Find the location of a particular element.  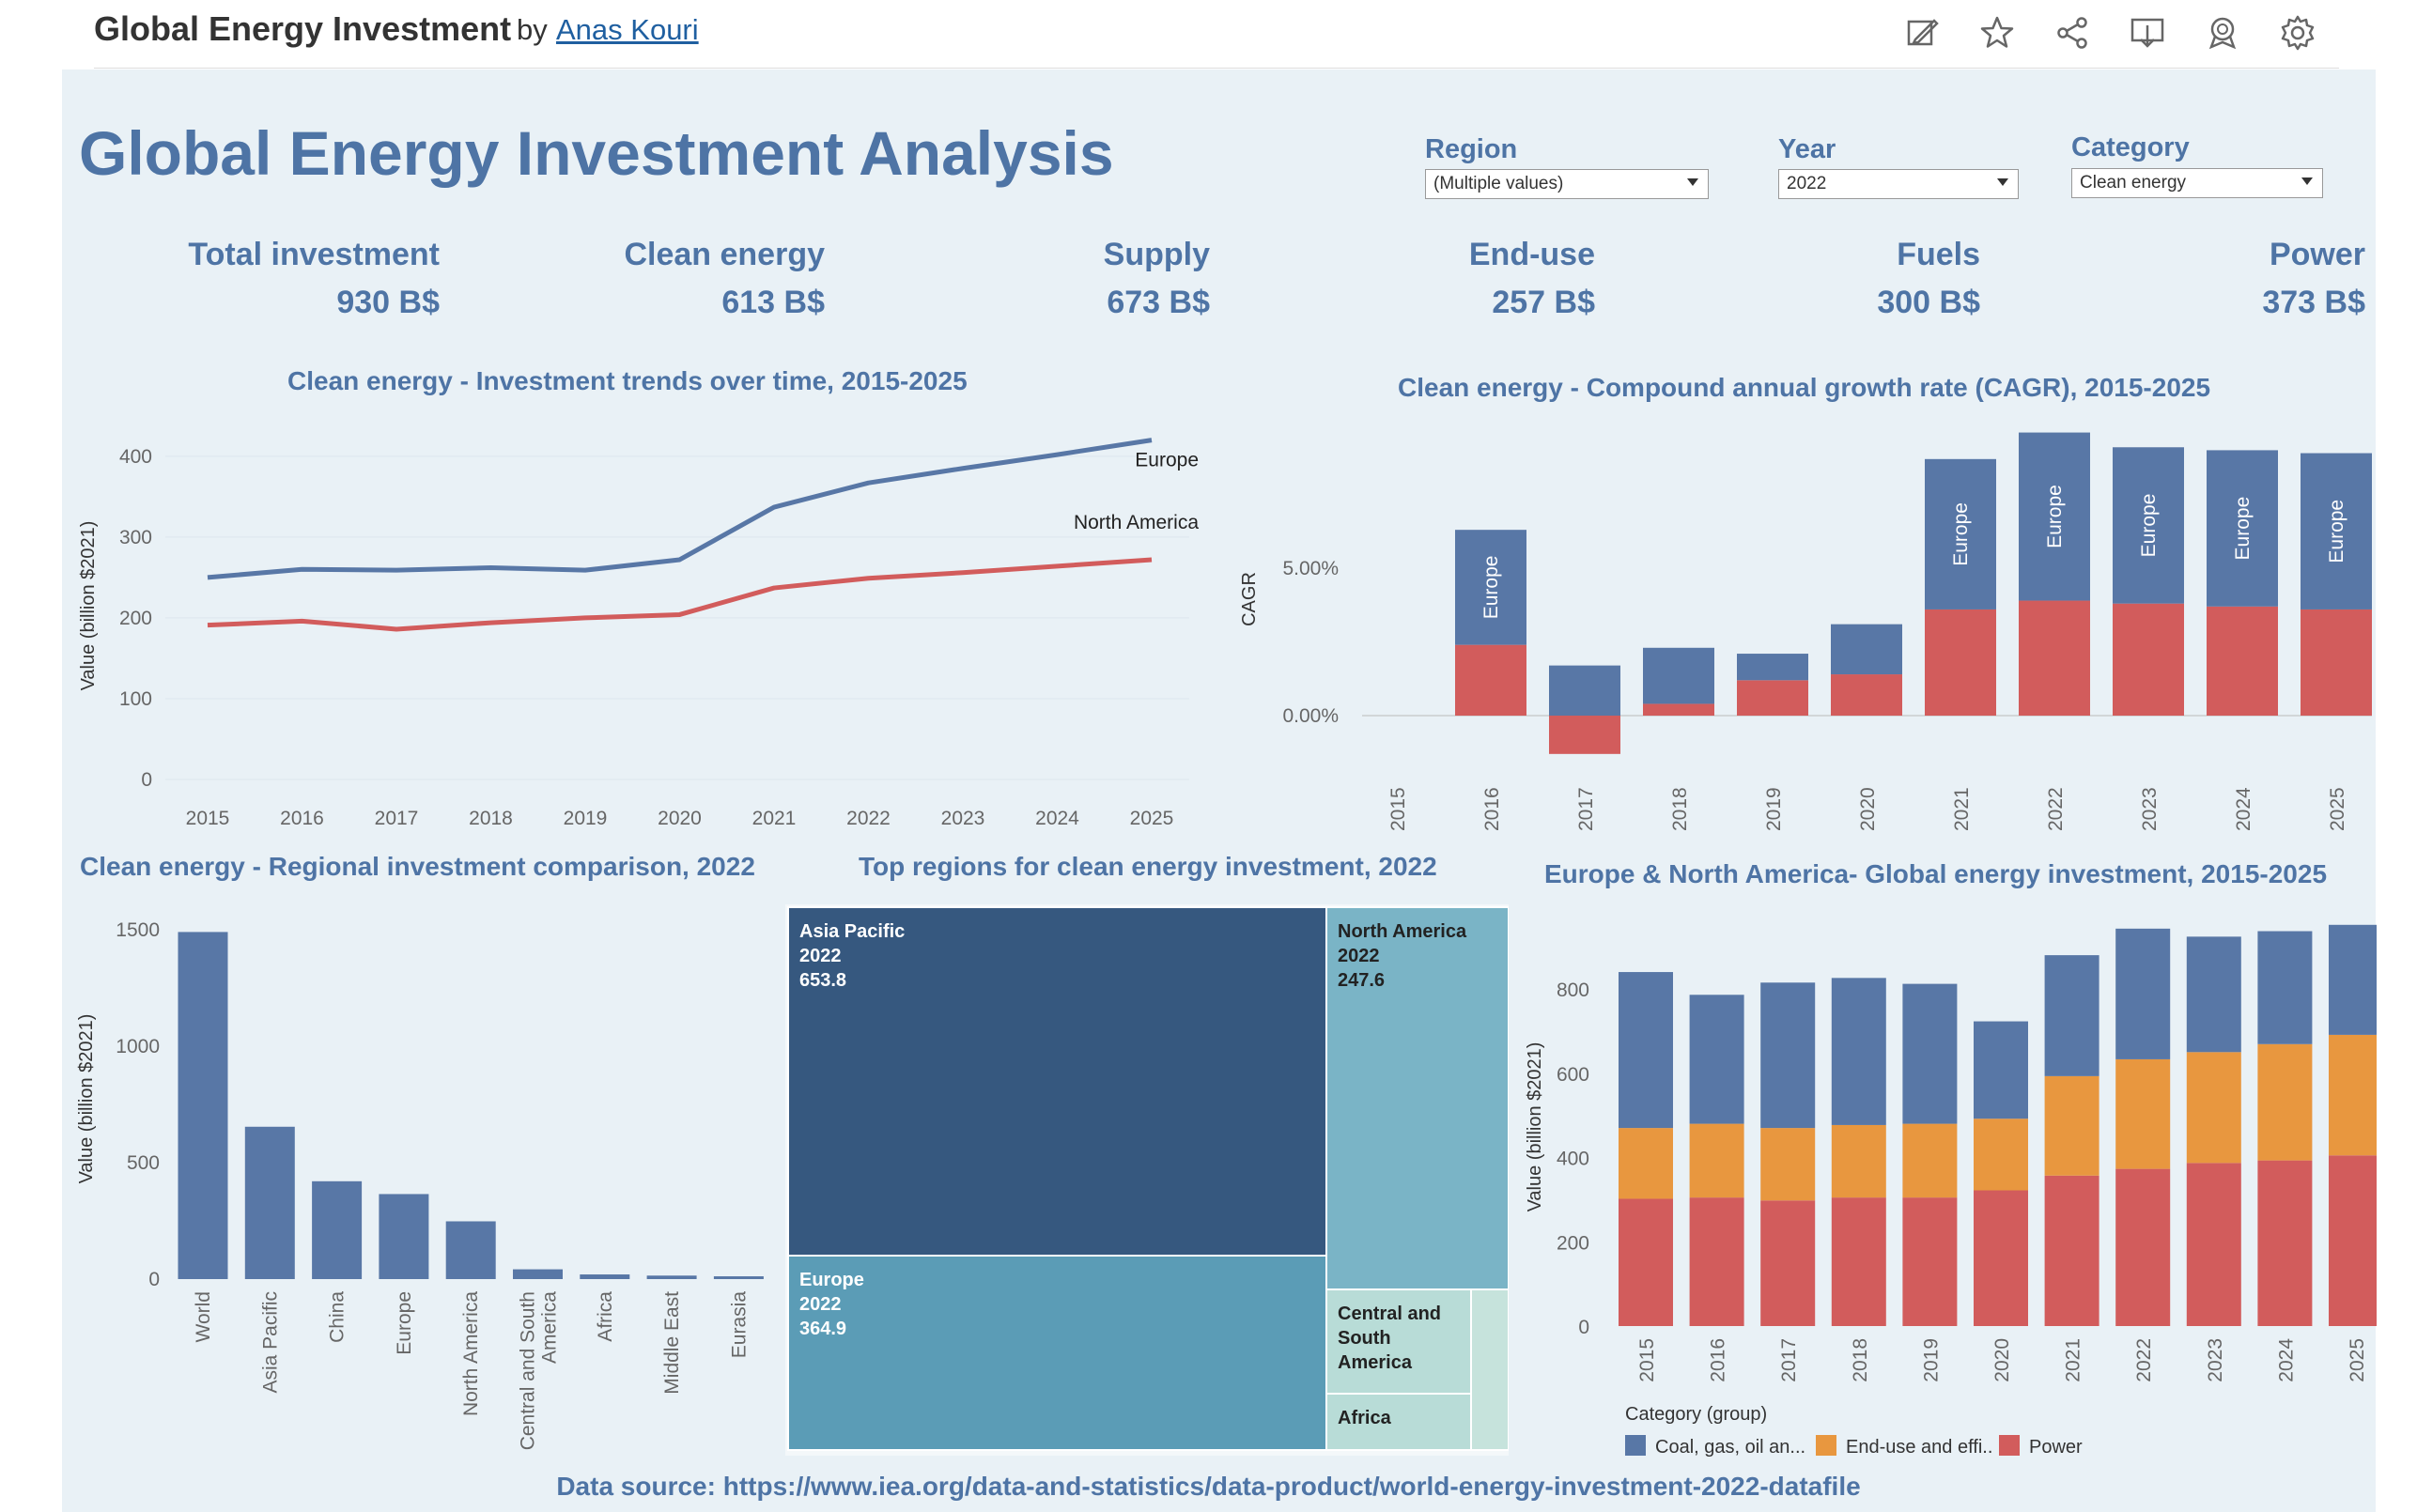

x-tick-label: Central and South is located at coordinates (528, 1370).